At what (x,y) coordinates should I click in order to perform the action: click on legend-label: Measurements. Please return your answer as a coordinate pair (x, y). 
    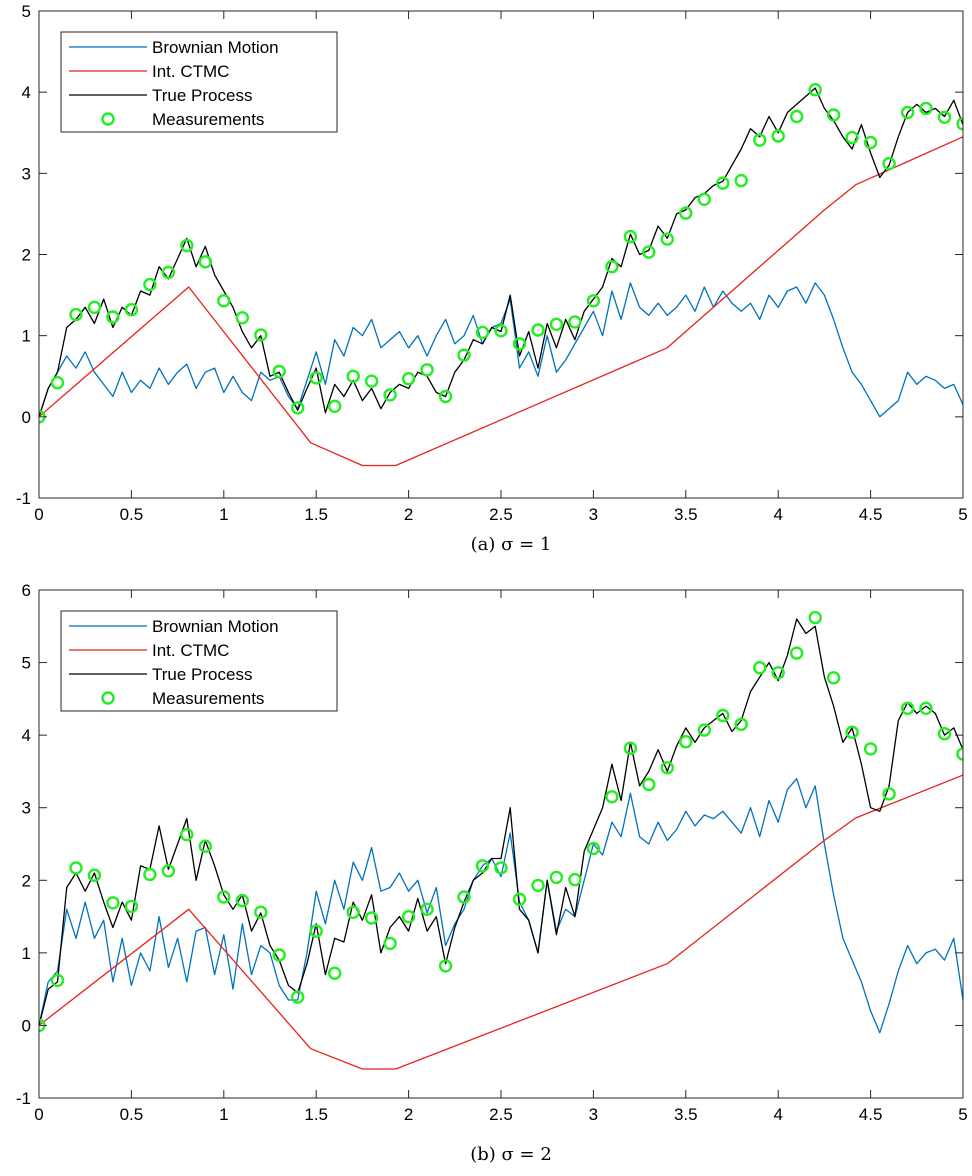
    Looking at the image, I should click on (208, 698).